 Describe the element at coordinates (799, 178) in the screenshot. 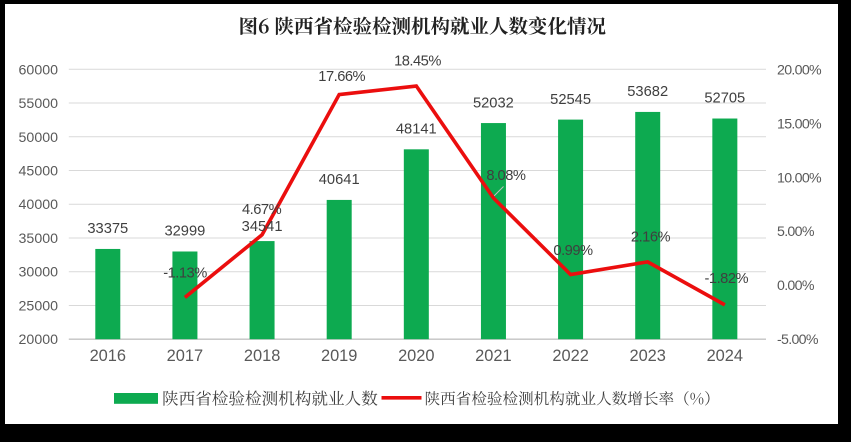

I see `svg-text: 10.00%` at that location.